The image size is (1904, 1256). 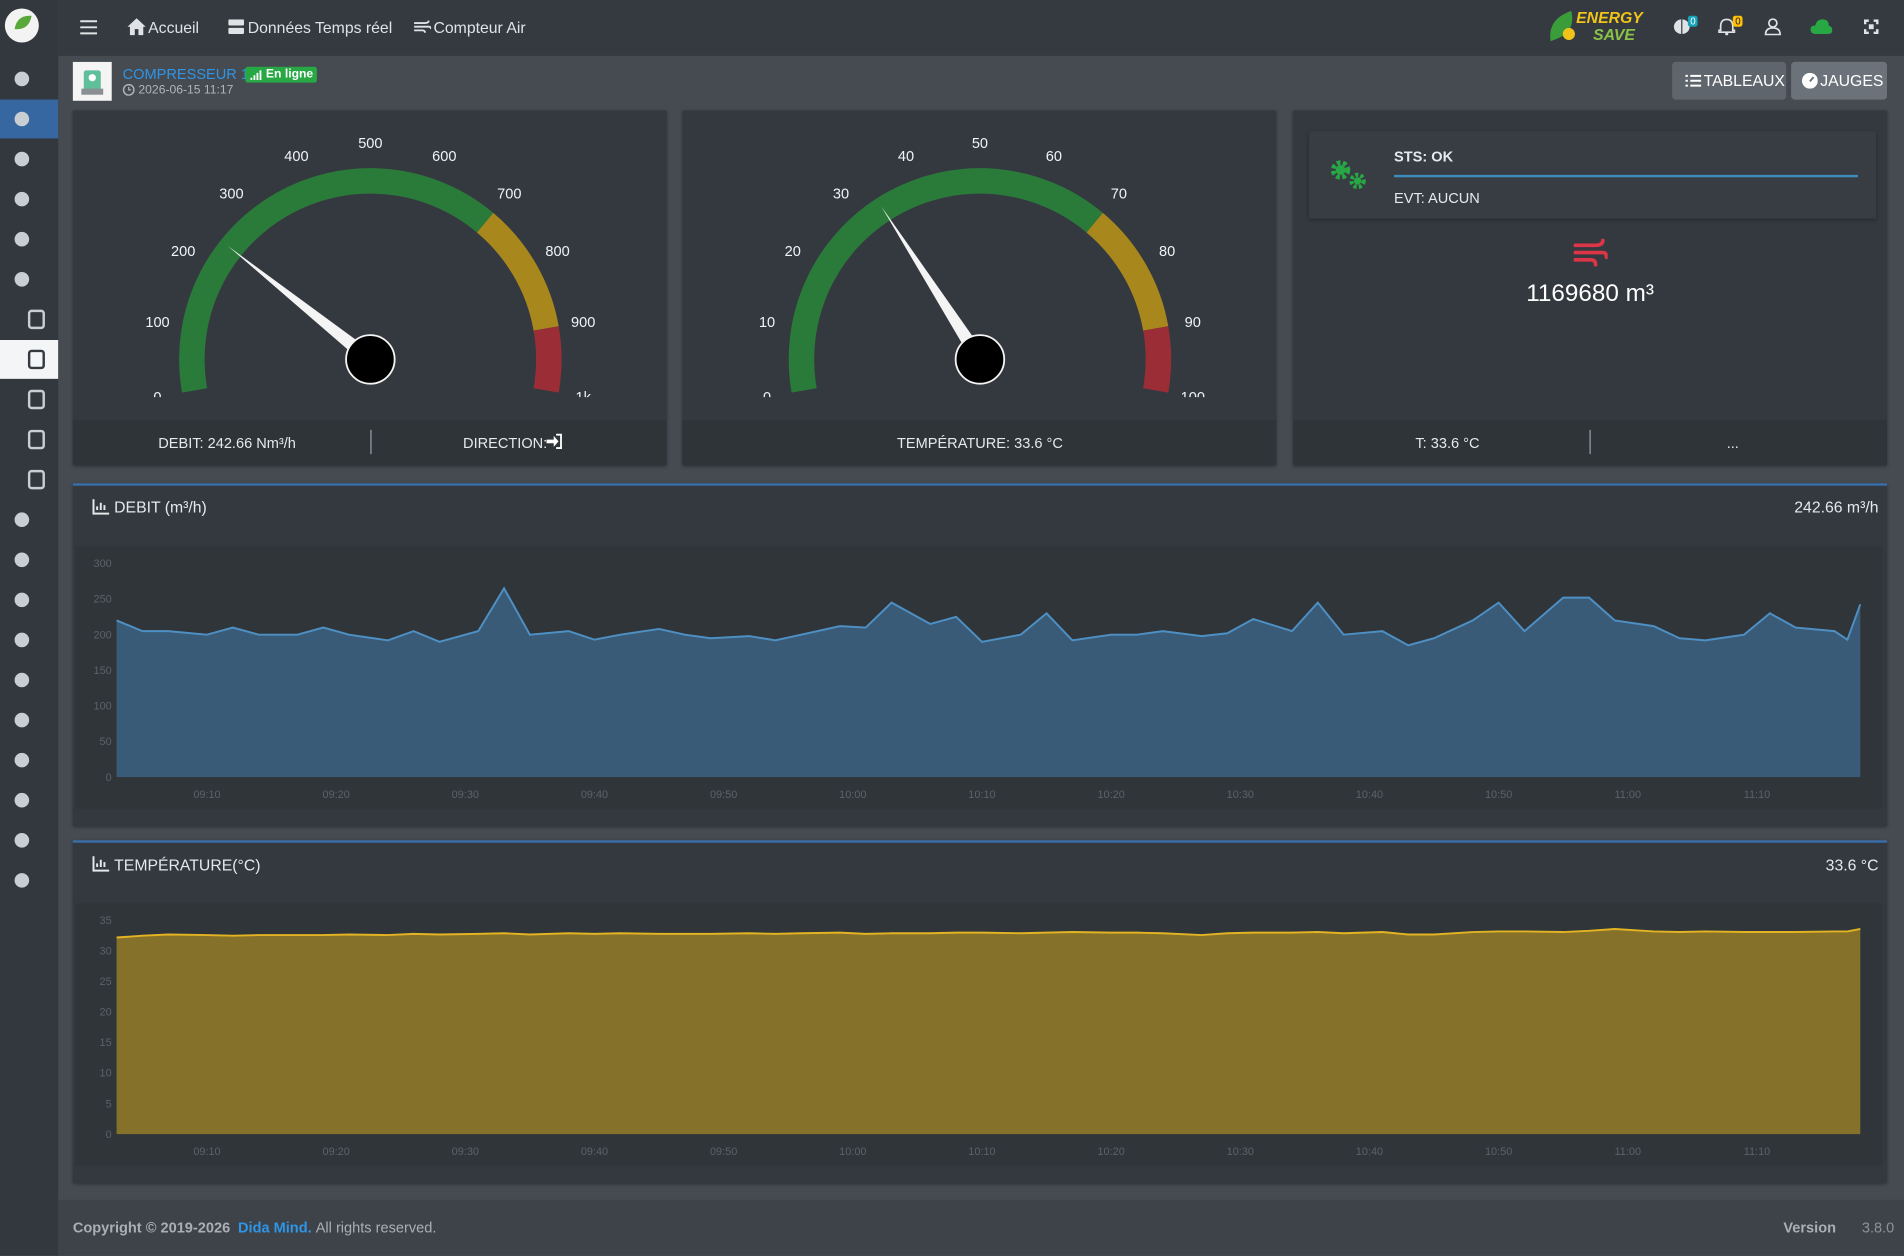 I want to click on y-tick-label: 50, so click(x=106, y=742).